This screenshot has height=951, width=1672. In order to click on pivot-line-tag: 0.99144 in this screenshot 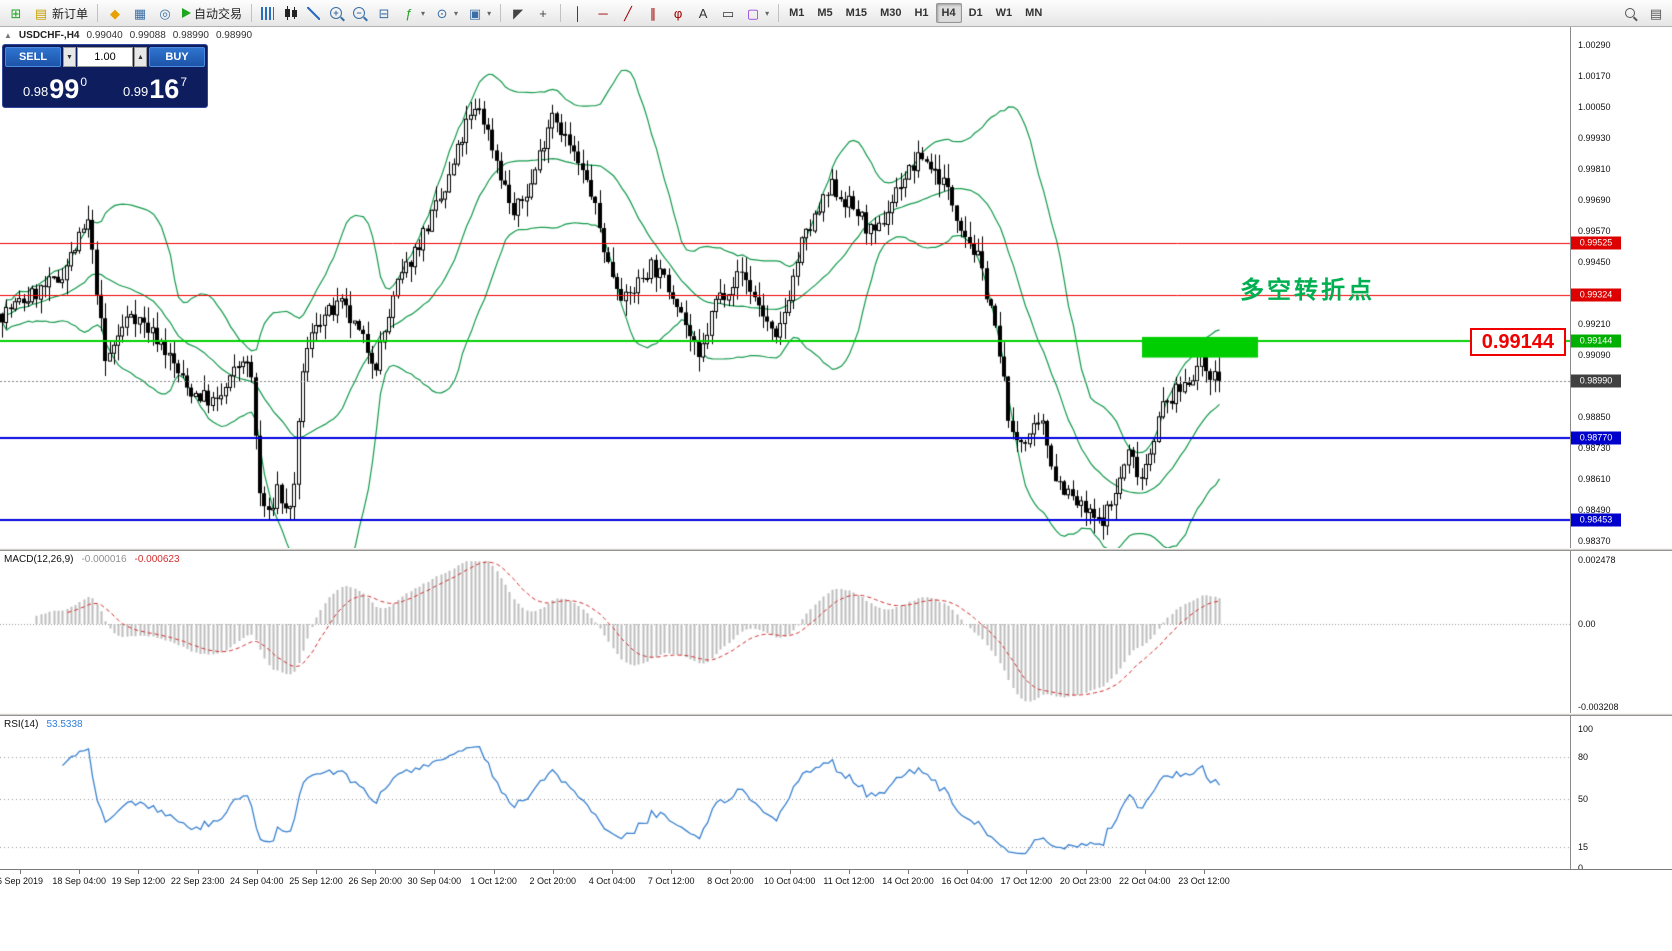, I will do `click(1596, 341)`.